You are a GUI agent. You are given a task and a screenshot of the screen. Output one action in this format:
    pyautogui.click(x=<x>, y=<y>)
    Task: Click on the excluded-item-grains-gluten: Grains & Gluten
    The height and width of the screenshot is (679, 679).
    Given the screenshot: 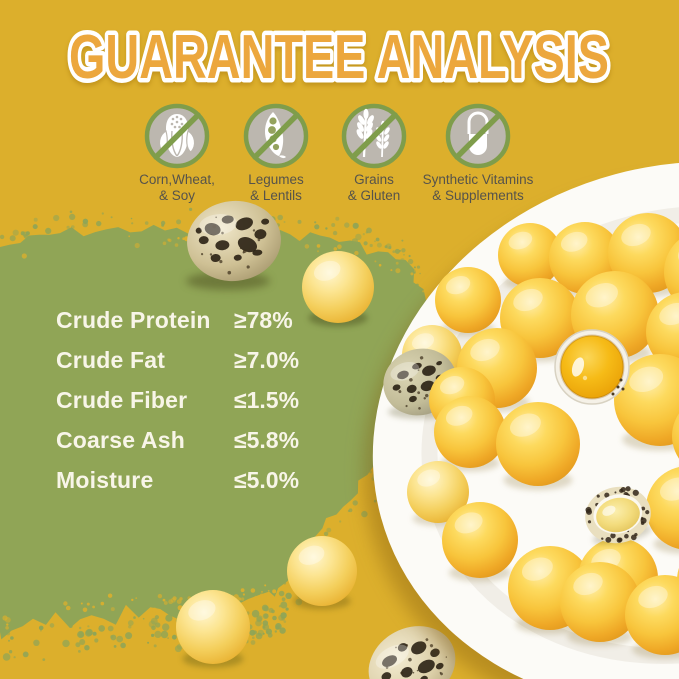 What is the action you would take?
    pyautogui.click(x=374, y=152)
    